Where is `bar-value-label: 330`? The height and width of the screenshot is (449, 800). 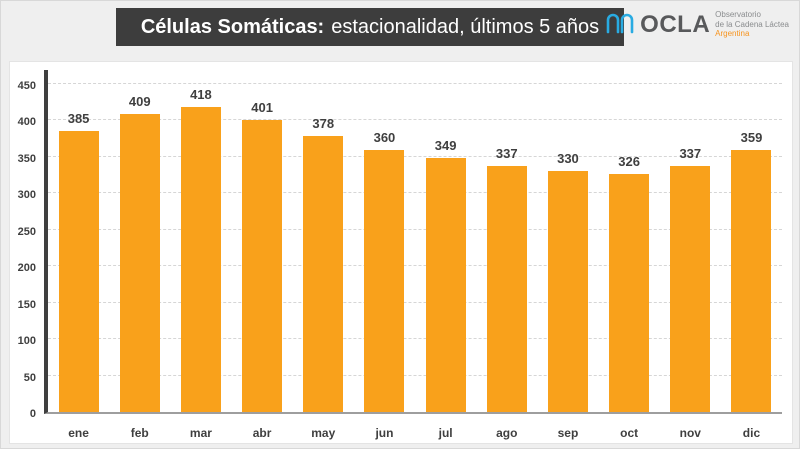 bar-value-label: 330 is located at coordinates (568, 159).